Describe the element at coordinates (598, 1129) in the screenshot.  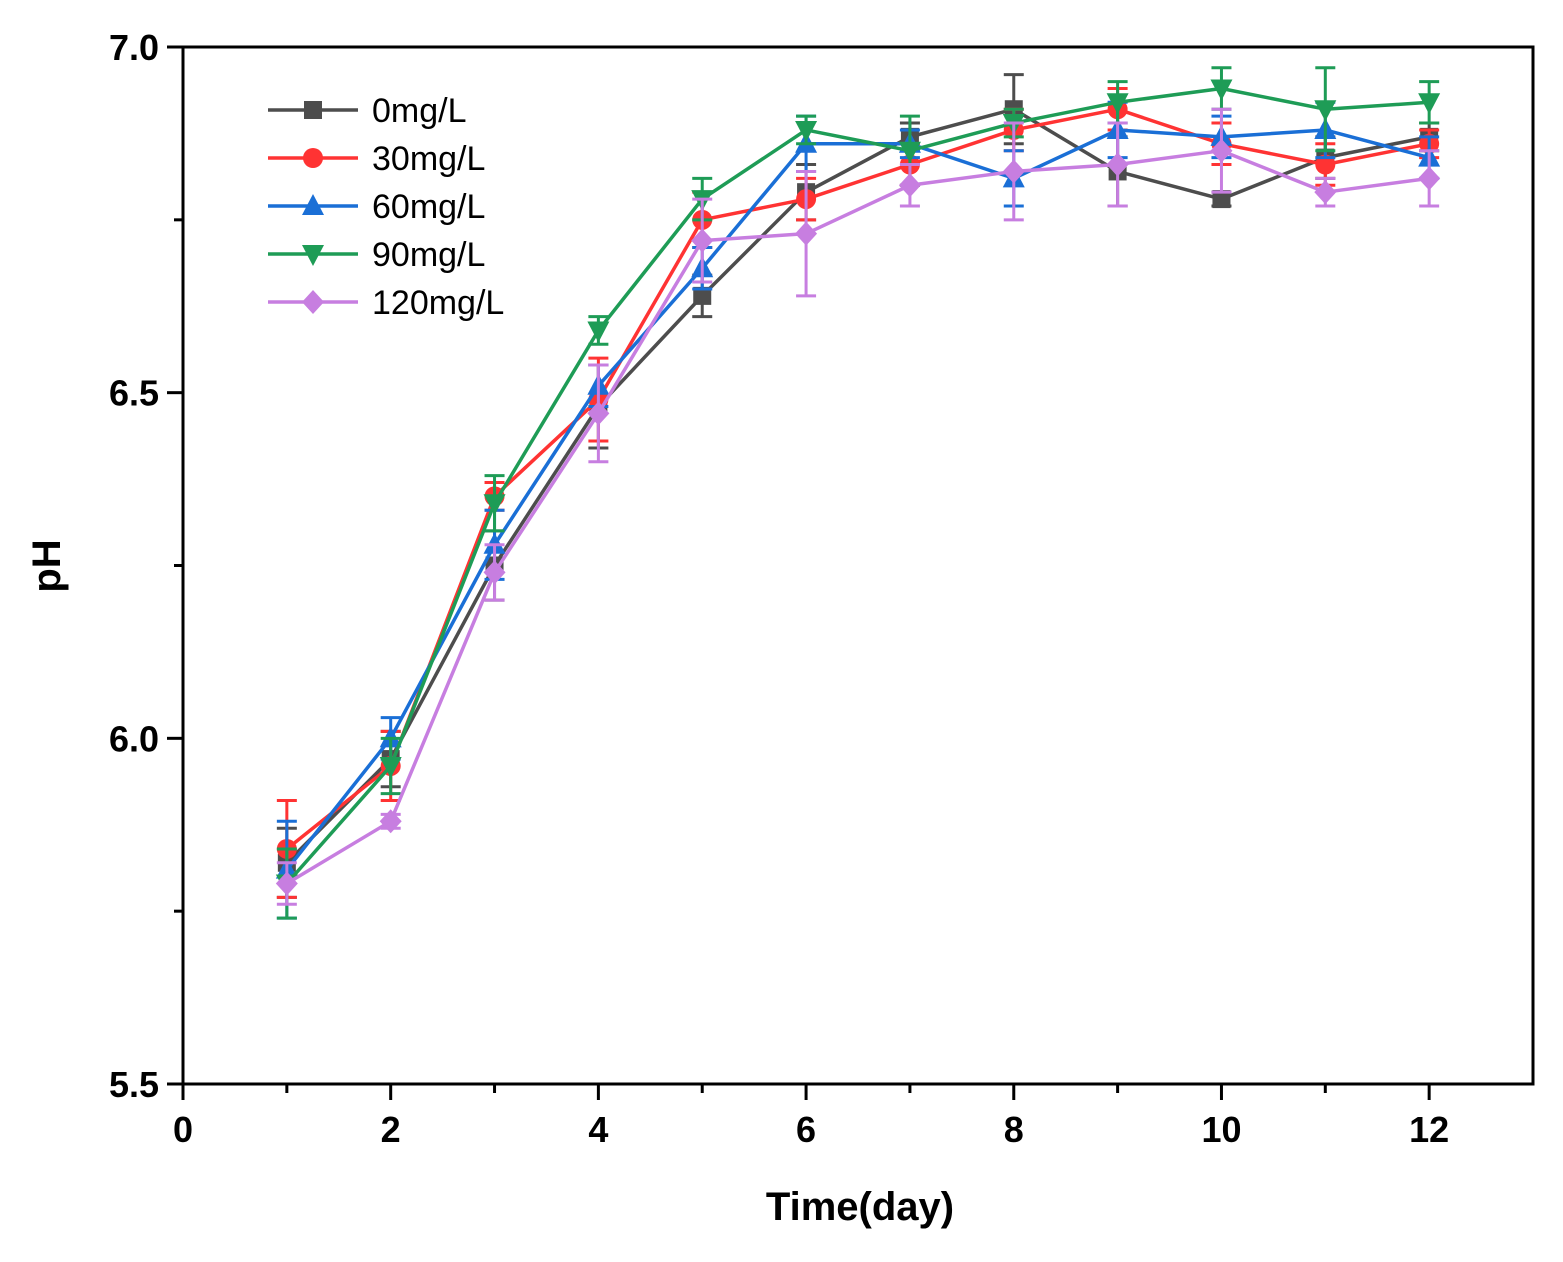
I see `x-tick-label: 4` at that location.